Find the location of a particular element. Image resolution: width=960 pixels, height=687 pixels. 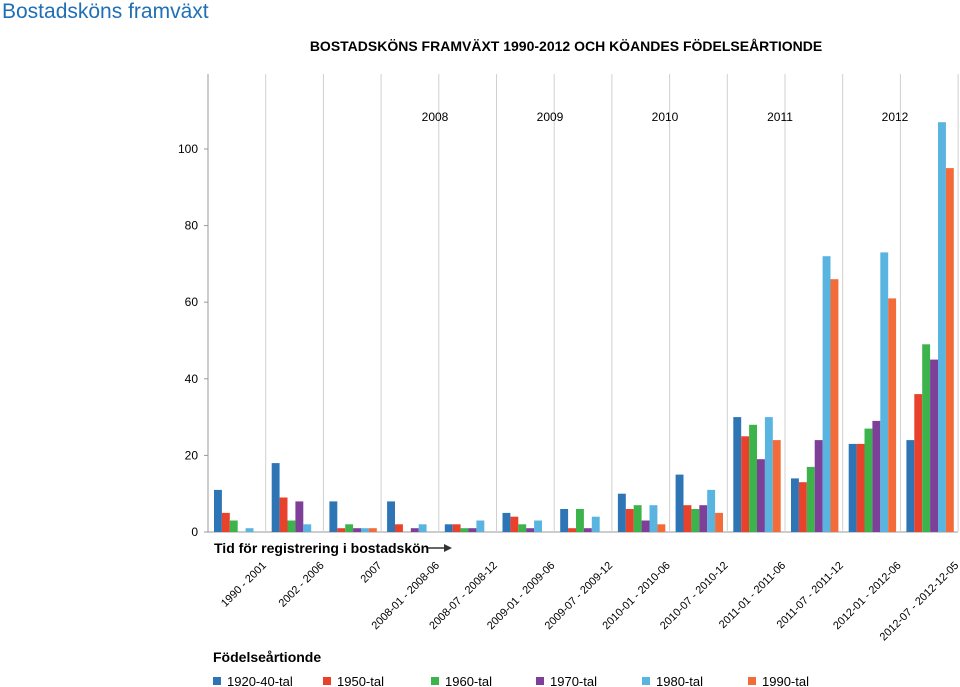

legend-title: Födelseårtionde is located at coordinates (267, 657).